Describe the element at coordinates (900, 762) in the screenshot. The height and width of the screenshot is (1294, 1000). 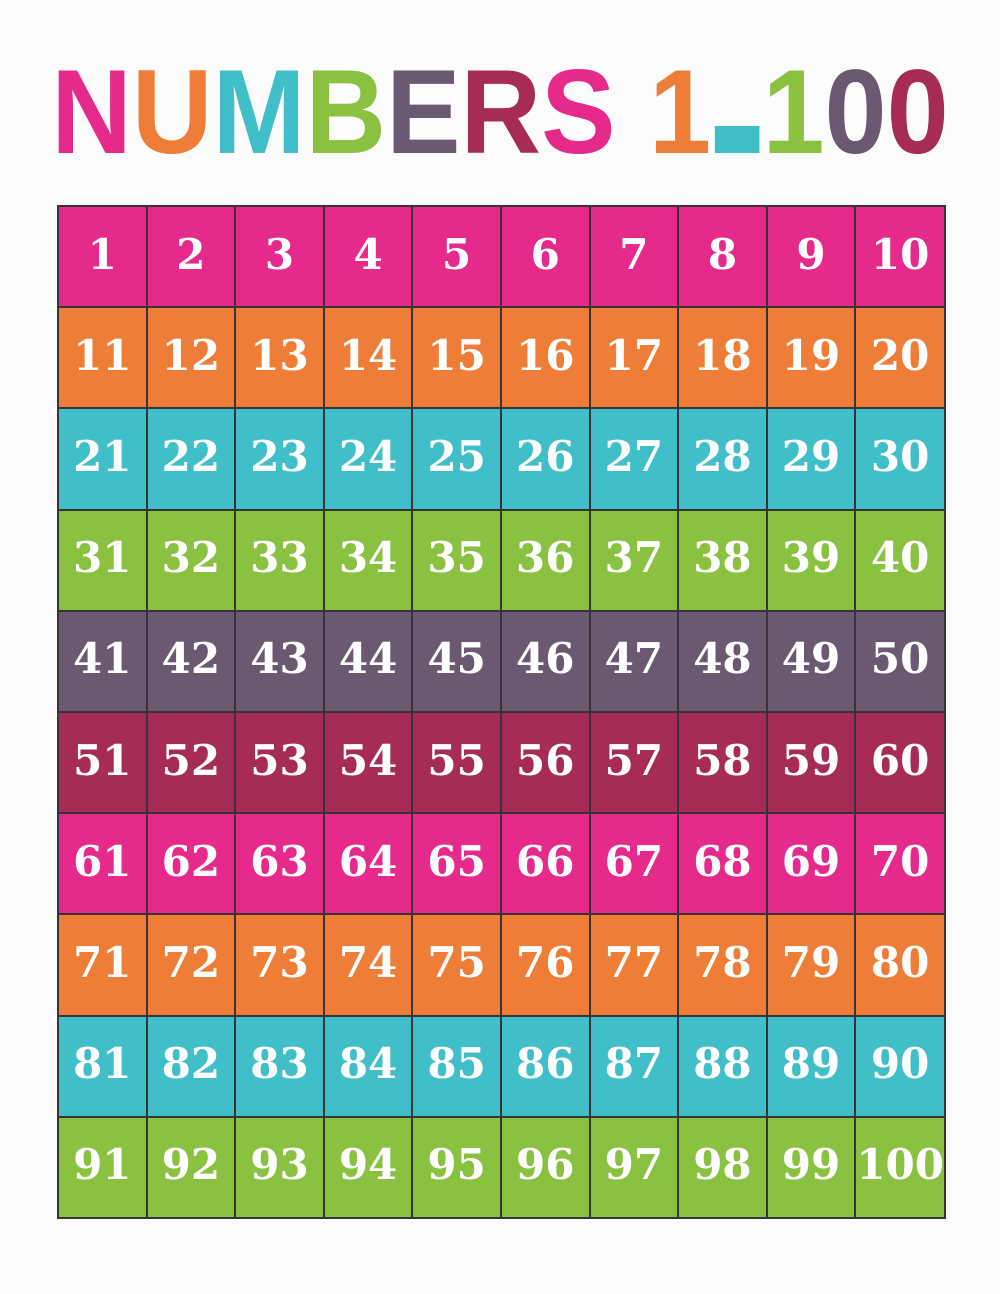
I see `grid-cell-60: 60` at that location.